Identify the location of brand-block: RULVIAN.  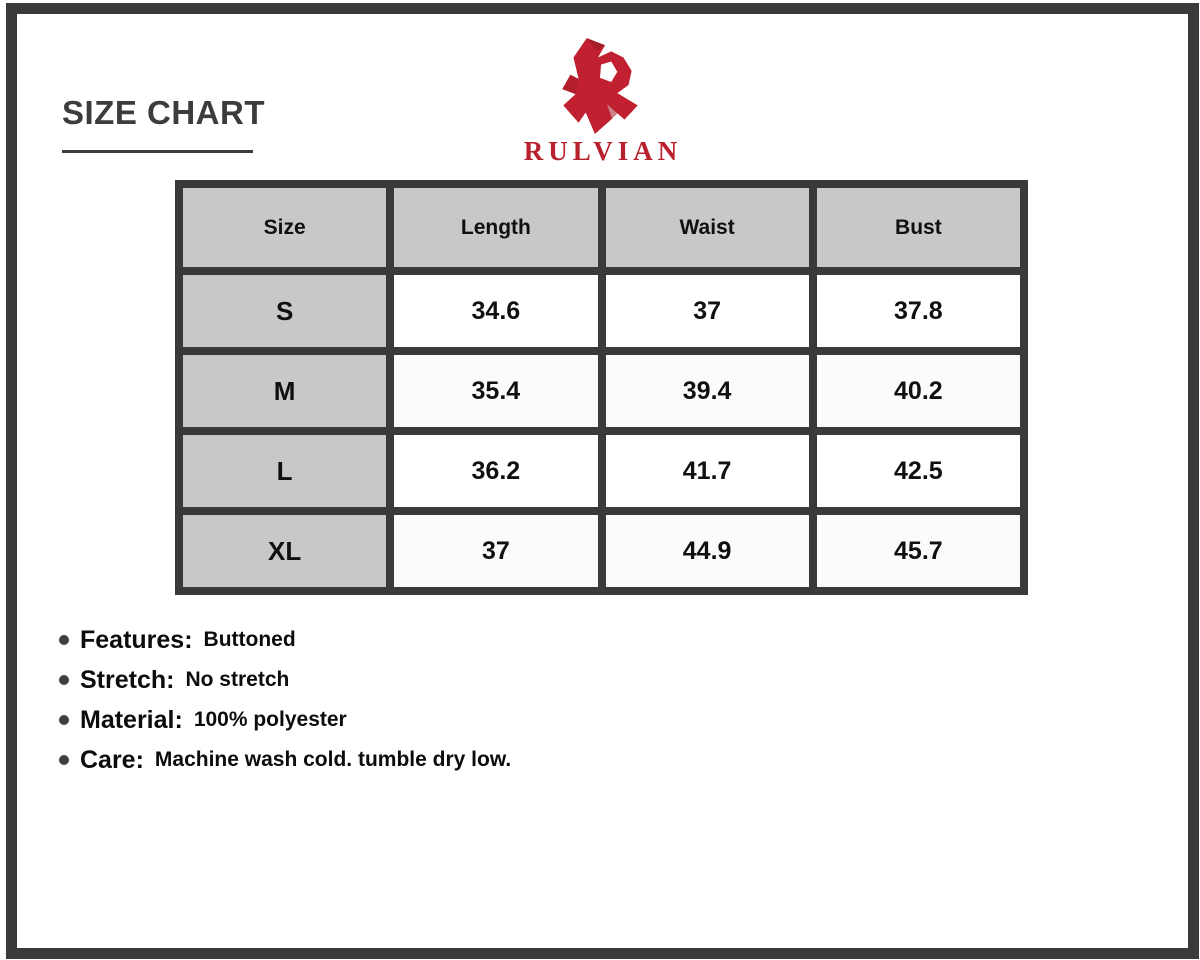
(600, 100).